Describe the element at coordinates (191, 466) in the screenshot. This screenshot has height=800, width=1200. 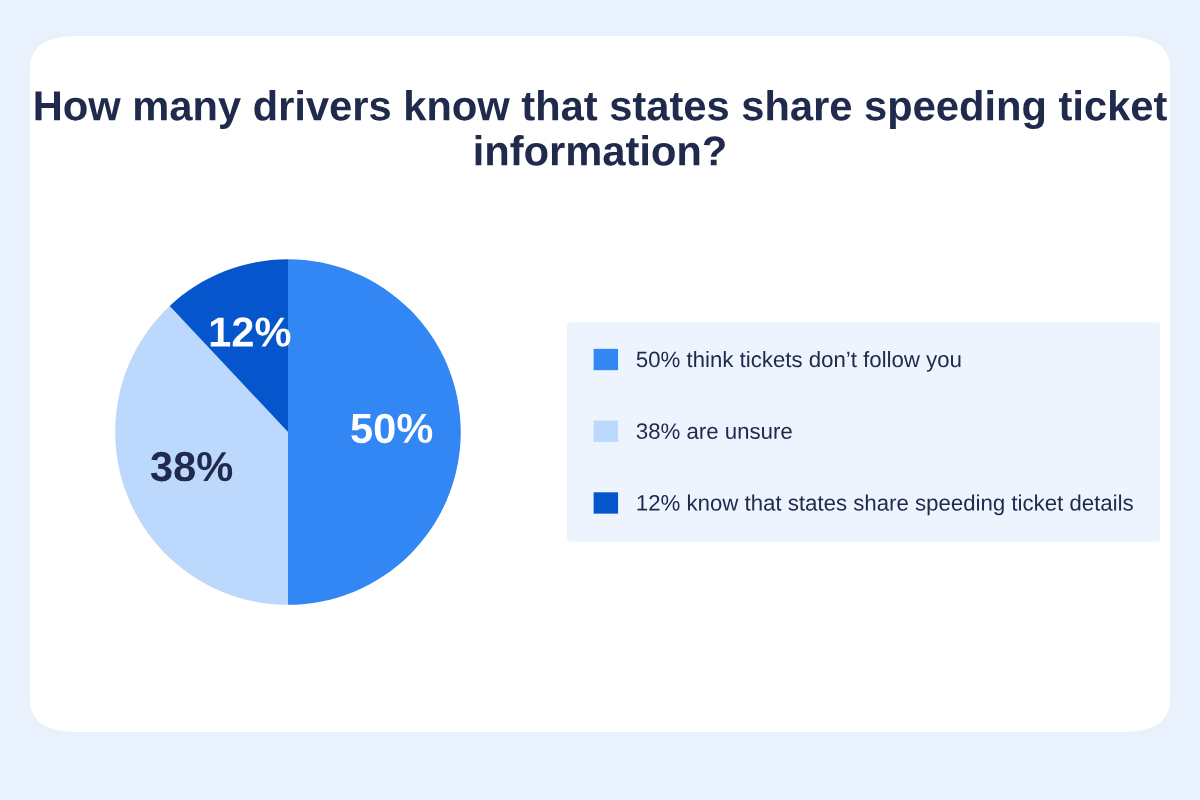
I see `data-label: 38%` at that location.